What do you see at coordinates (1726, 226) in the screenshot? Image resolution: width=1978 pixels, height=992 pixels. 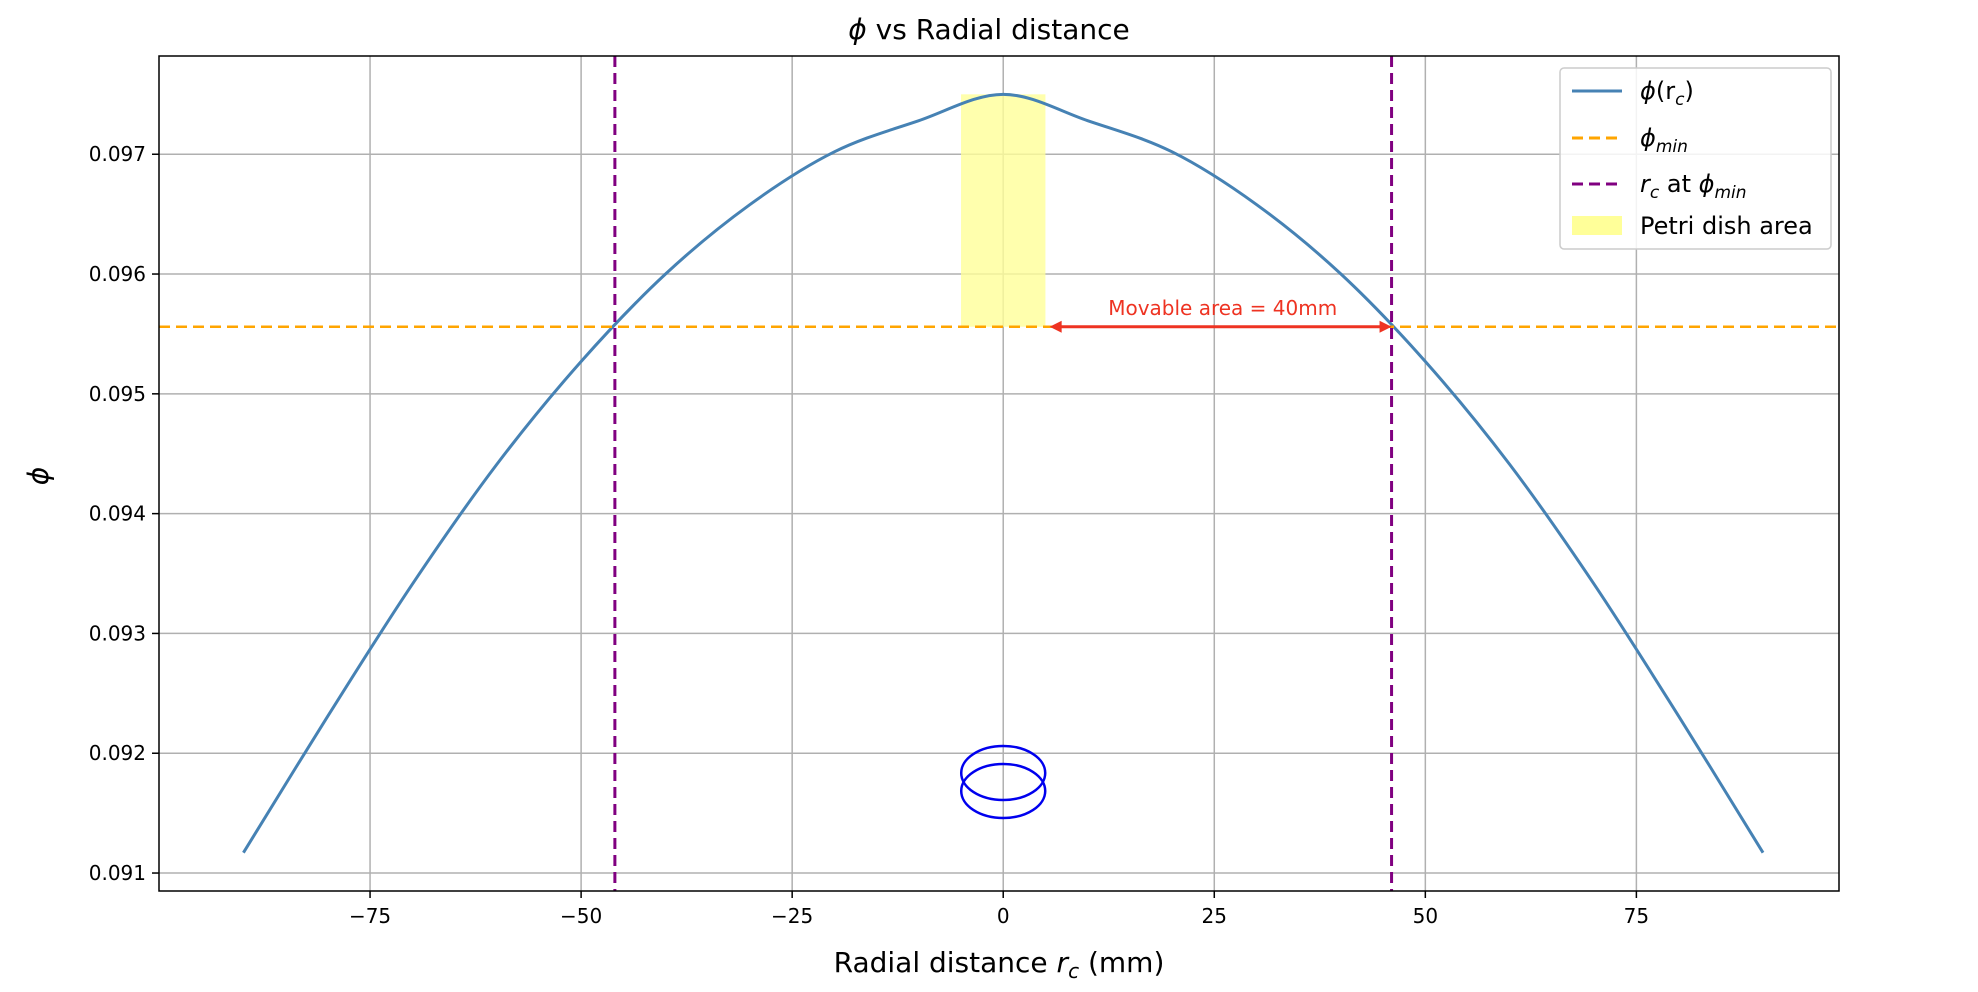 I see `legend-label-petri-dish: Petri dish area` at bounding box center [1726, 226].